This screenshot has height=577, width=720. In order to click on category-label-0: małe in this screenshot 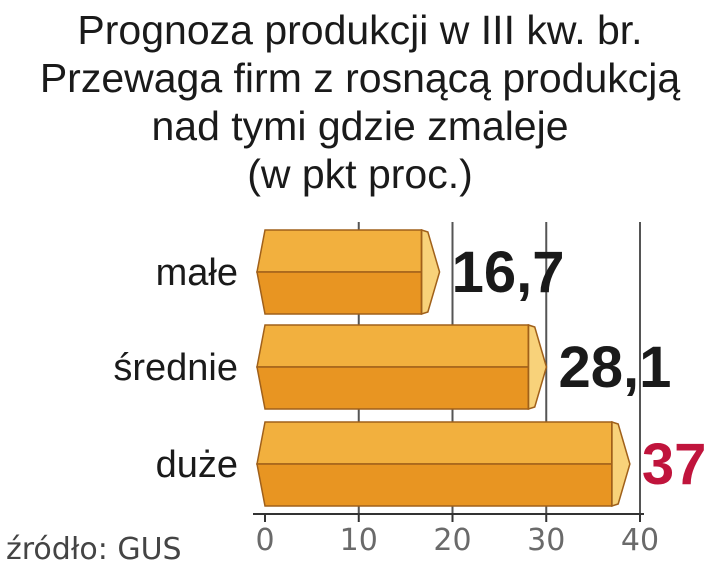, I will do `click(197, 273)`.